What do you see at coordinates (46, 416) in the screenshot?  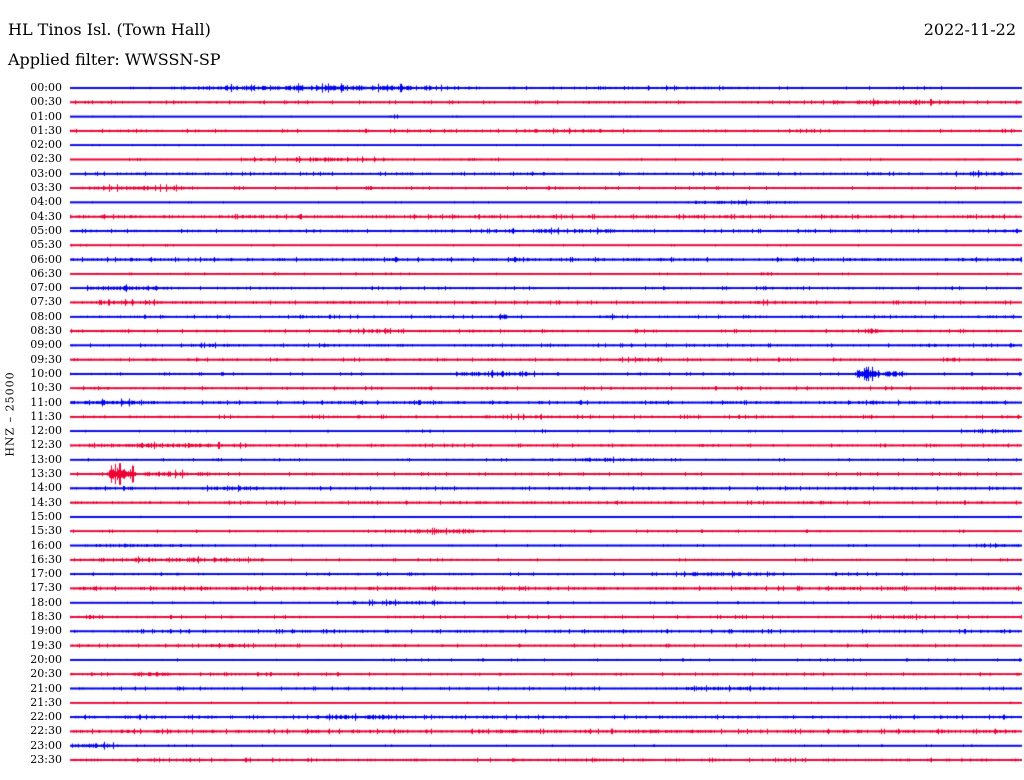 I see `time-label: 11:30` at bounding box center [46, 416].